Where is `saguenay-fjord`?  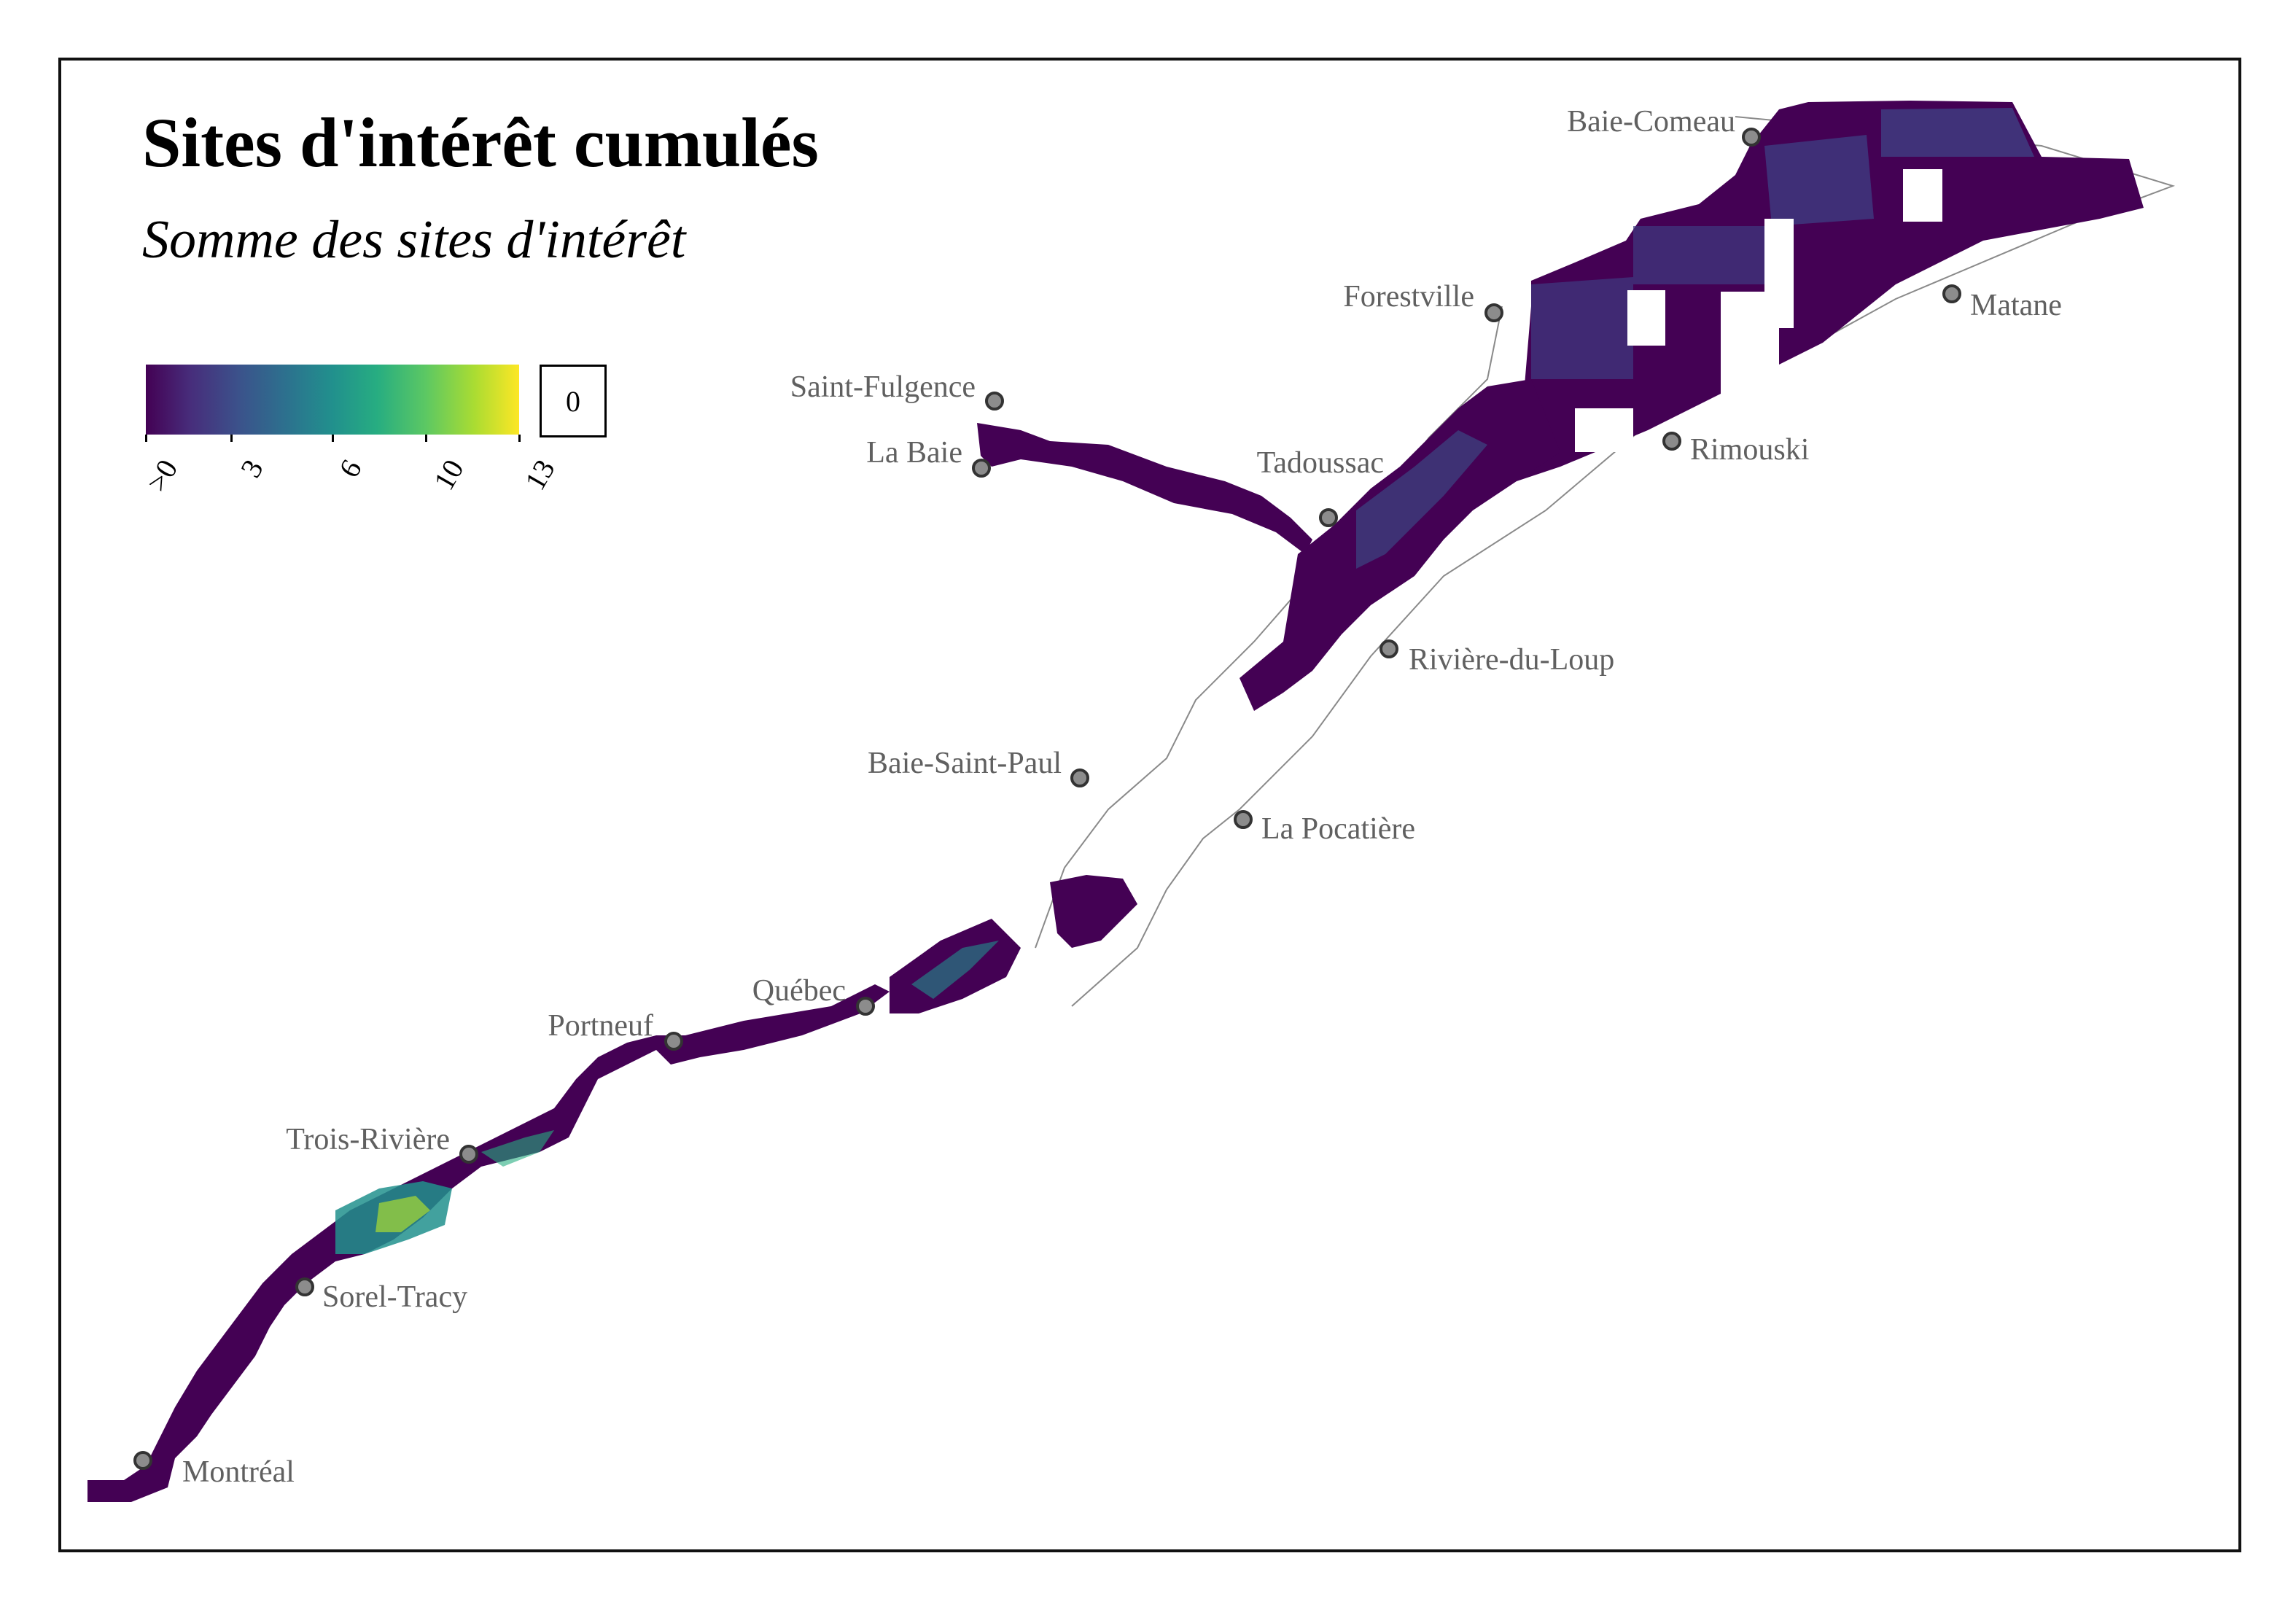
saguenay-fjord is located at coordinates (1144, 488).